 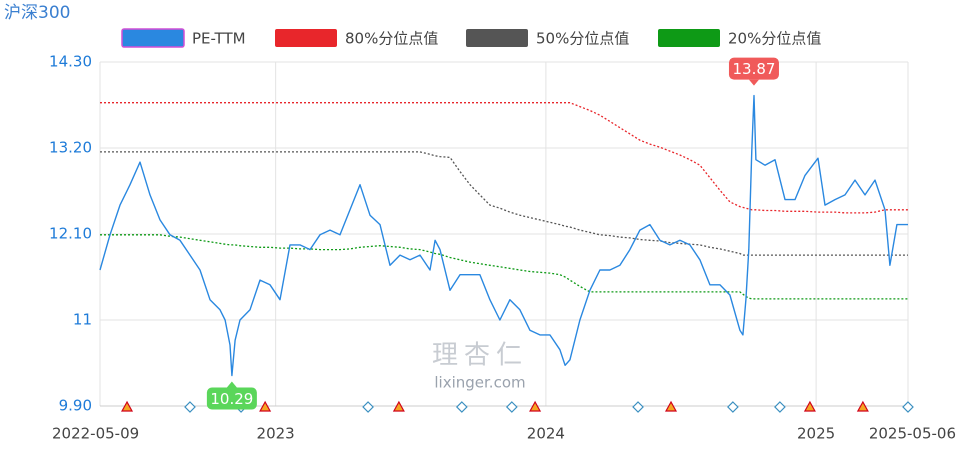 What do you see at coordinates (219, 39) in the screenshot?
I see `legend-label: PE-TTM` at bounding box center [219, 39].